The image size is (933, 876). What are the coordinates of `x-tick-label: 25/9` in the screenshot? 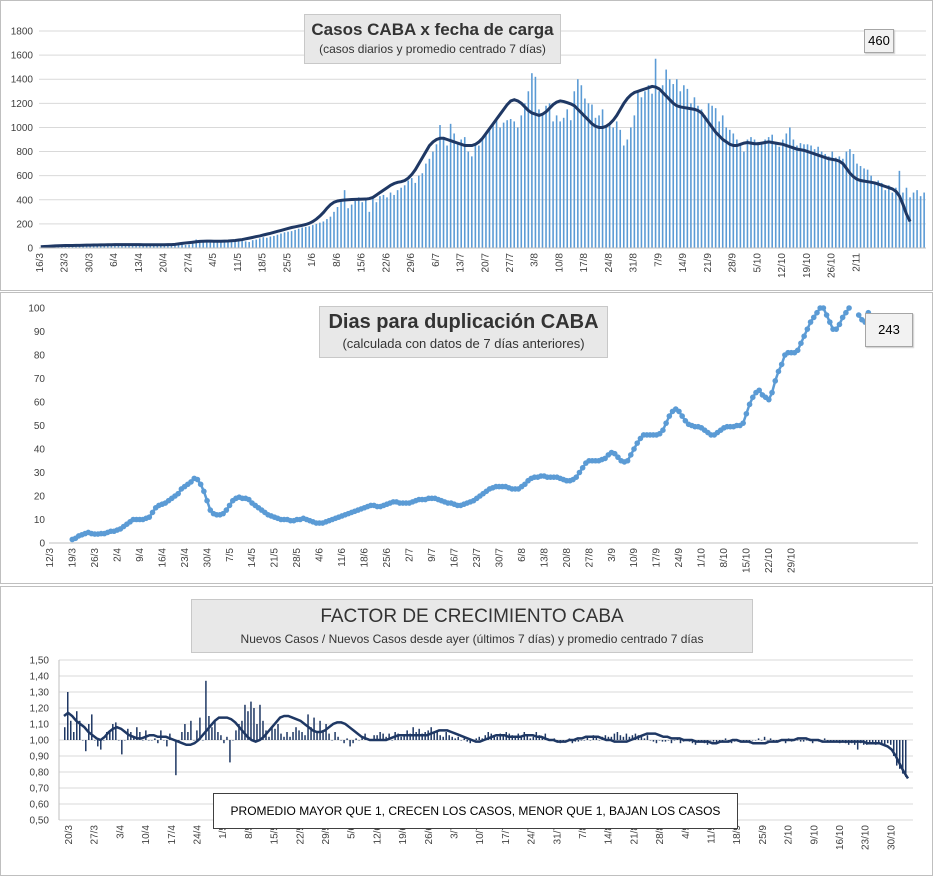 It's located at (763, 835).